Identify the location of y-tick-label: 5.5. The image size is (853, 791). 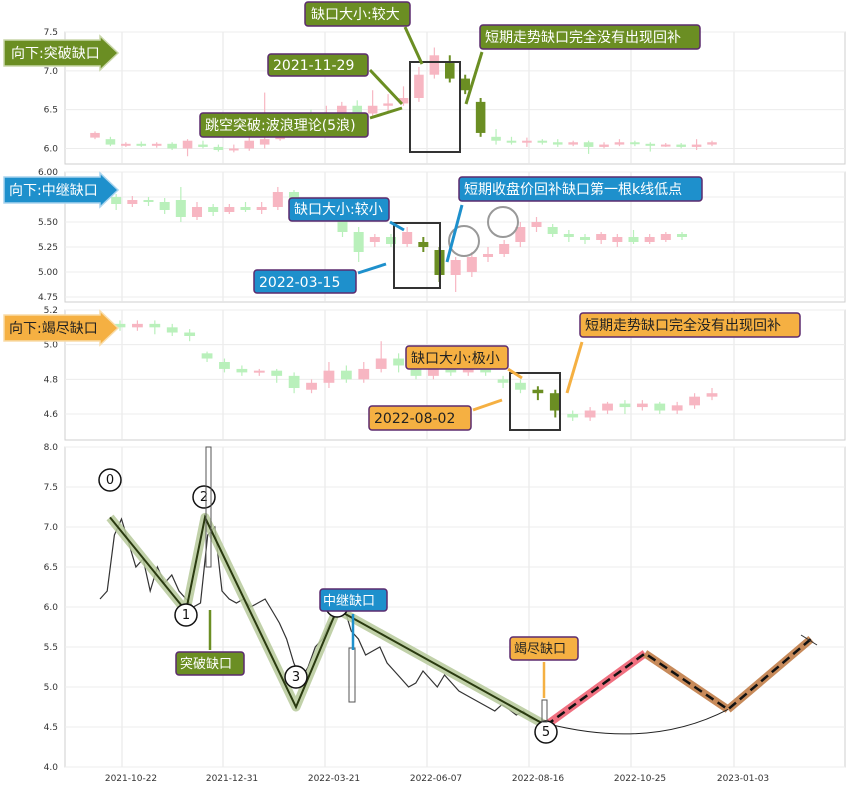
(51, 648).